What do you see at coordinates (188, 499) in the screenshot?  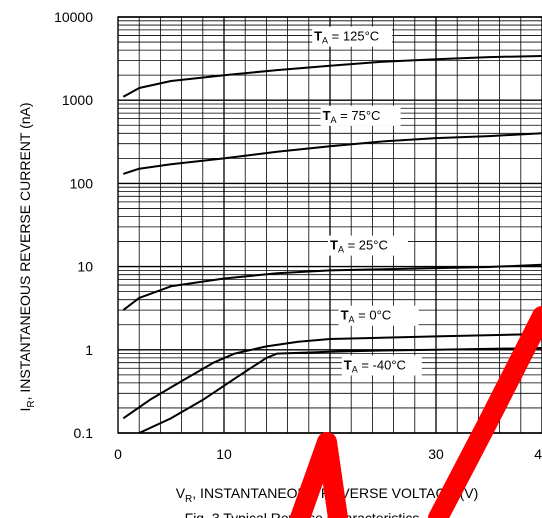 I see `x-axis-title-sub: R` at bounding box center [188, 499].